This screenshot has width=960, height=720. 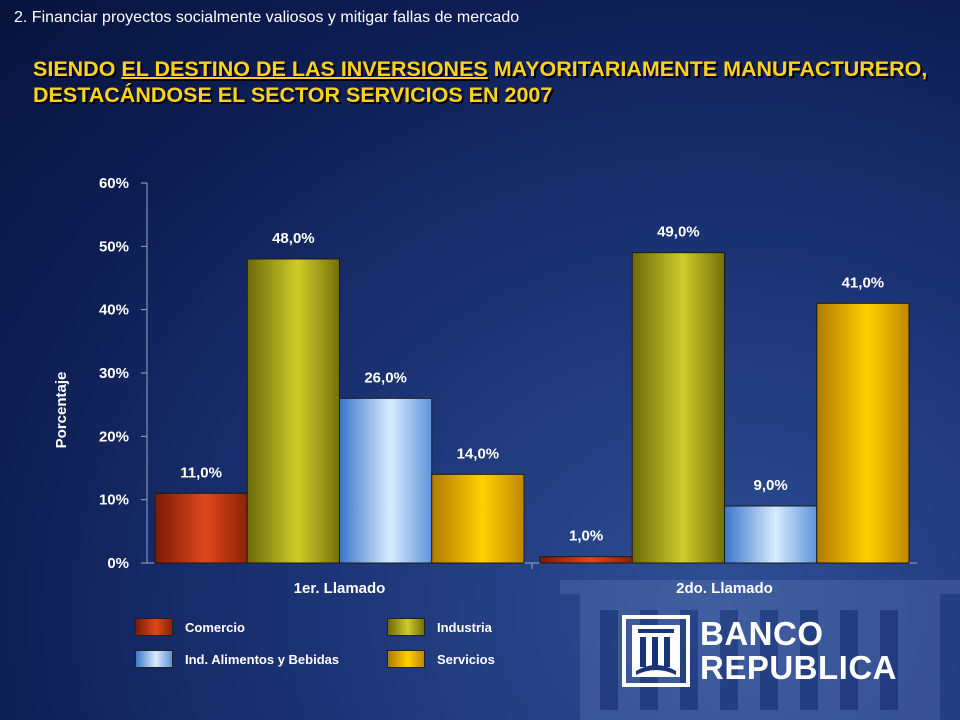 I want to click on legend-swatch-alimentos, so click(x=154, y=659).